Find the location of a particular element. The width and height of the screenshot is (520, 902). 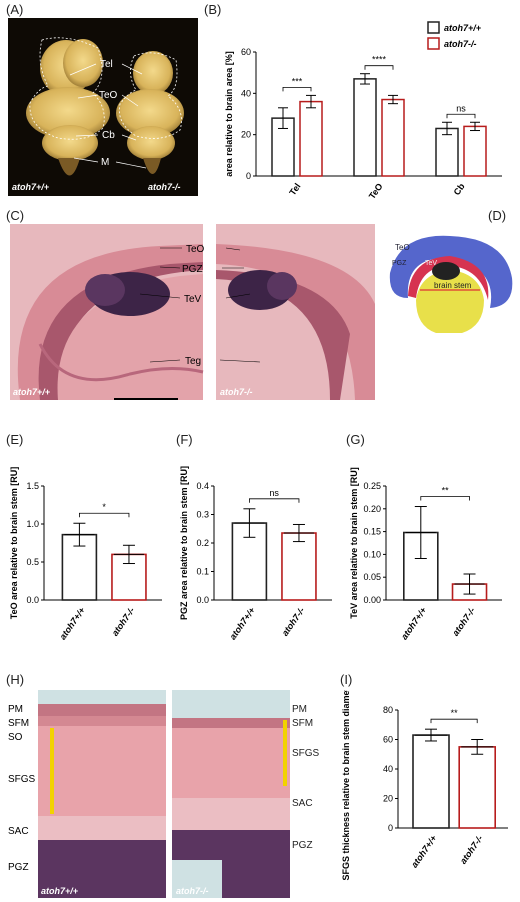

y-tick-label: 0.5 is located at coordinates (32, 562).